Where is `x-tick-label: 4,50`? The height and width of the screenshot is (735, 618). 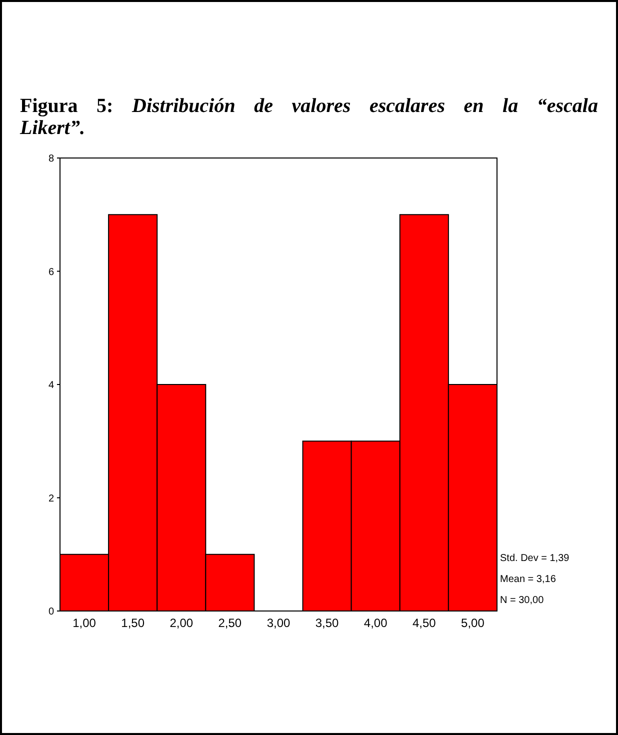 x-tick-label: 4,50 is located at coordinates (424, 623).